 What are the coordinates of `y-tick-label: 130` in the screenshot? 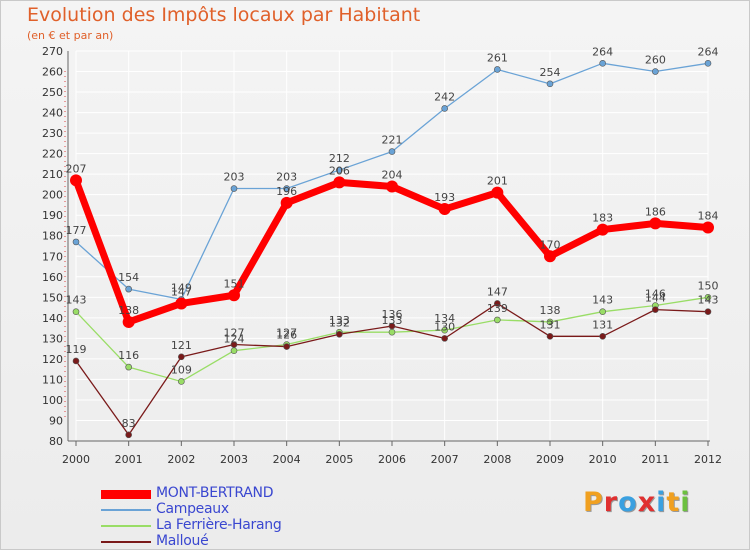 It's located at (52, 338).